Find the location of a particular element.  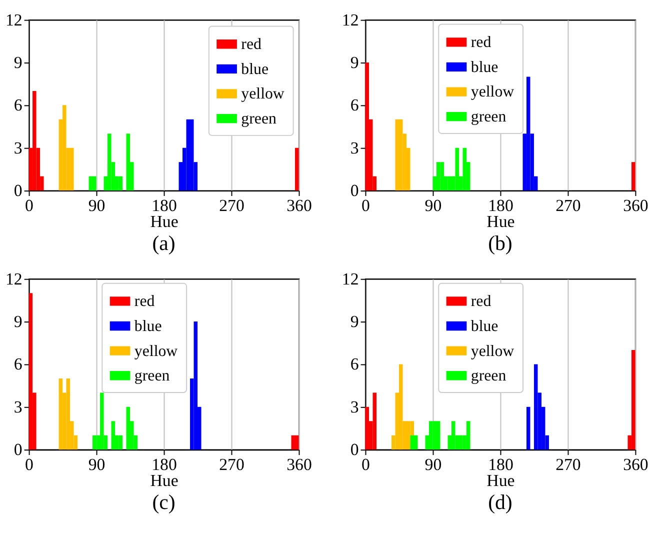

text: (b) is located at coordinates (500, 243).